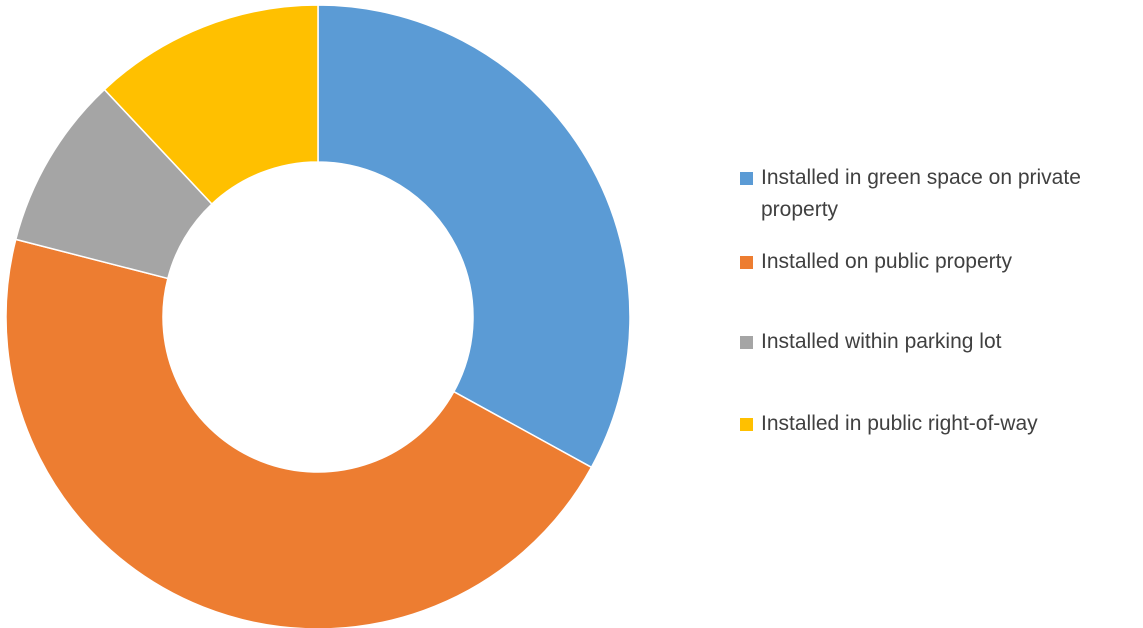 This screenshot has width=1143, height=628. Describe the element at coordinates (746, 178) in the screenshot. I see `legend-swatch-green-space` at that location.